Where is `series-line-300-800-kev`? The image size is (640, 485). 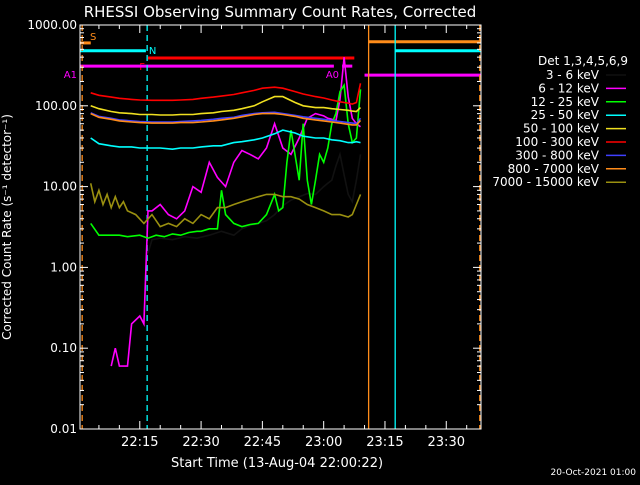 series-line-300-800-kev is located at coordinates (226, 118).